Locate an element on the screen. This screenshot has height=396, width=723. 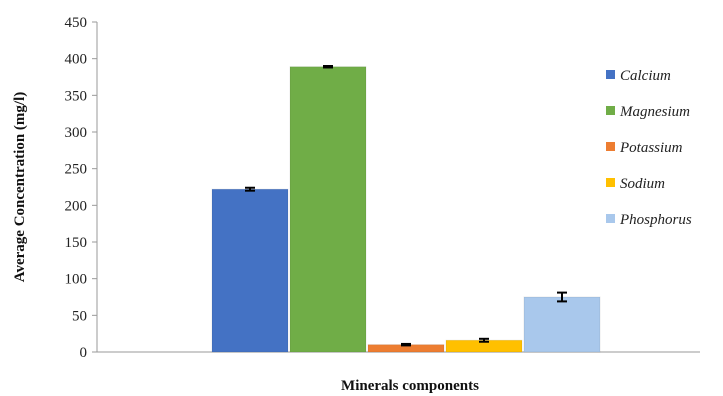
legend-label-potassium: Potassium is located at coordinates (651, 148).